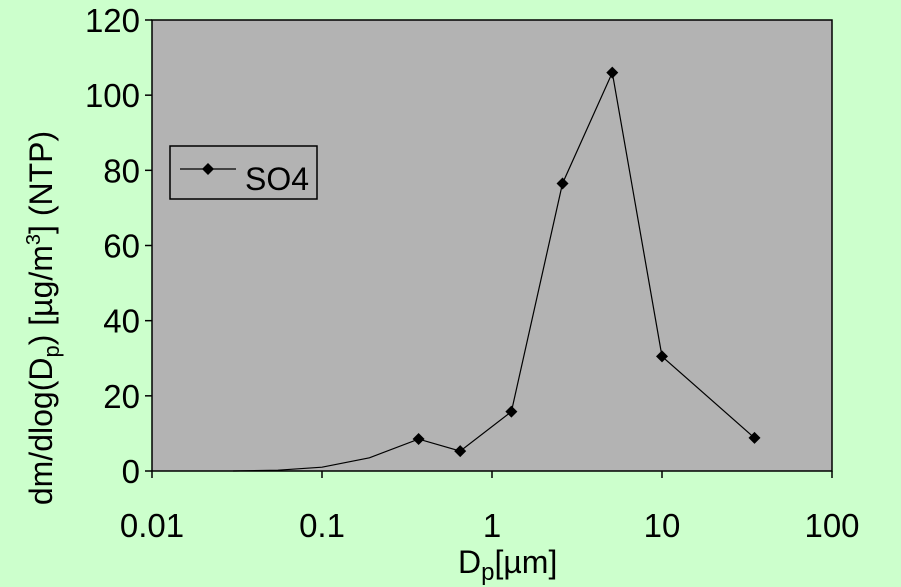  I want to click on x-tick-label: 10, so click(662, 525).